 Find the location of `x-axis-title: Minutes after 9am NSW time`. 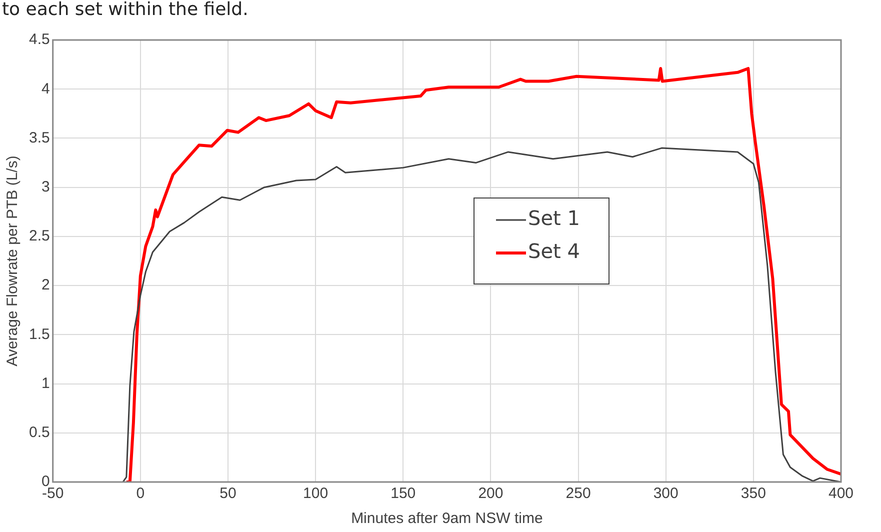

x-axis-title: Minutes after 9am NSW time is located at coordinates (447, 519).